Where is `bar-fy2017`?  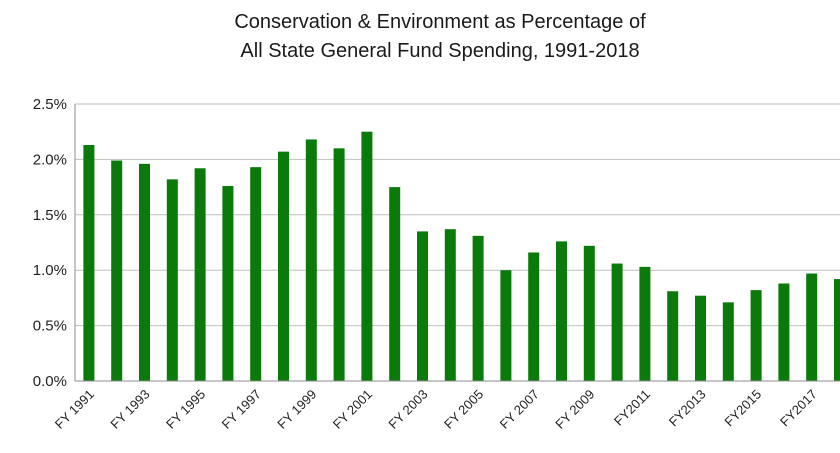 bar-fy2017 is located at coordinates (812, 327).